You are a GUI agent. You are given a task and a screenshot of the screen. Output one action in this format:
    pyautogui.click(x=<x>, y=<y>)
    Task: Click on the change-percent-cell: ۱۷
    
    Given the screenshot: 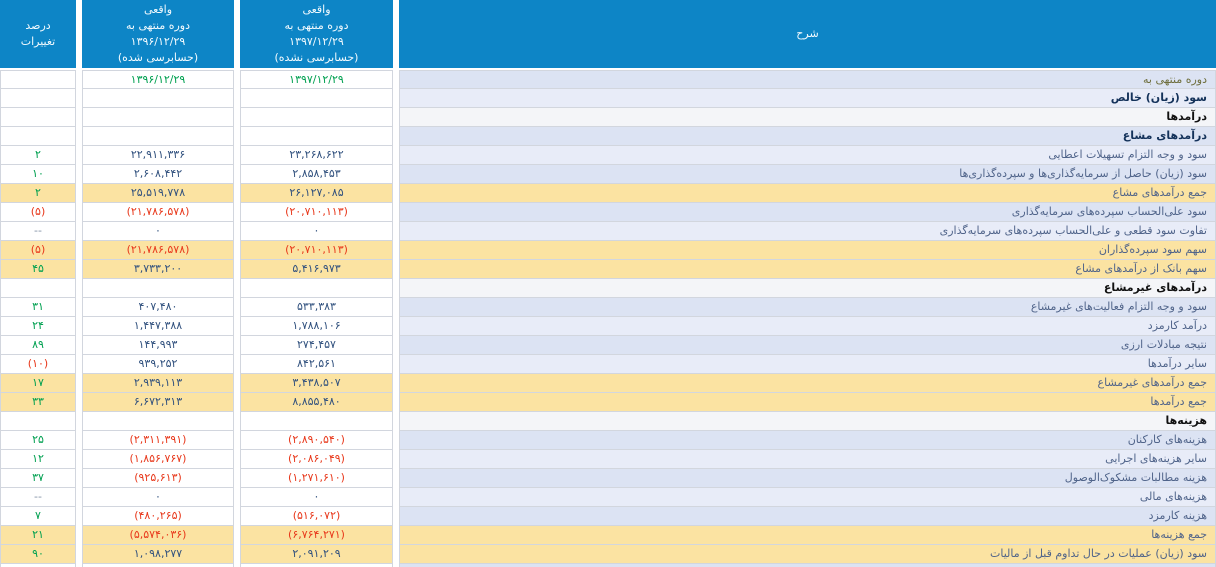 What is the action you would take?
    pyautogui.click(x=38, y=383)
    